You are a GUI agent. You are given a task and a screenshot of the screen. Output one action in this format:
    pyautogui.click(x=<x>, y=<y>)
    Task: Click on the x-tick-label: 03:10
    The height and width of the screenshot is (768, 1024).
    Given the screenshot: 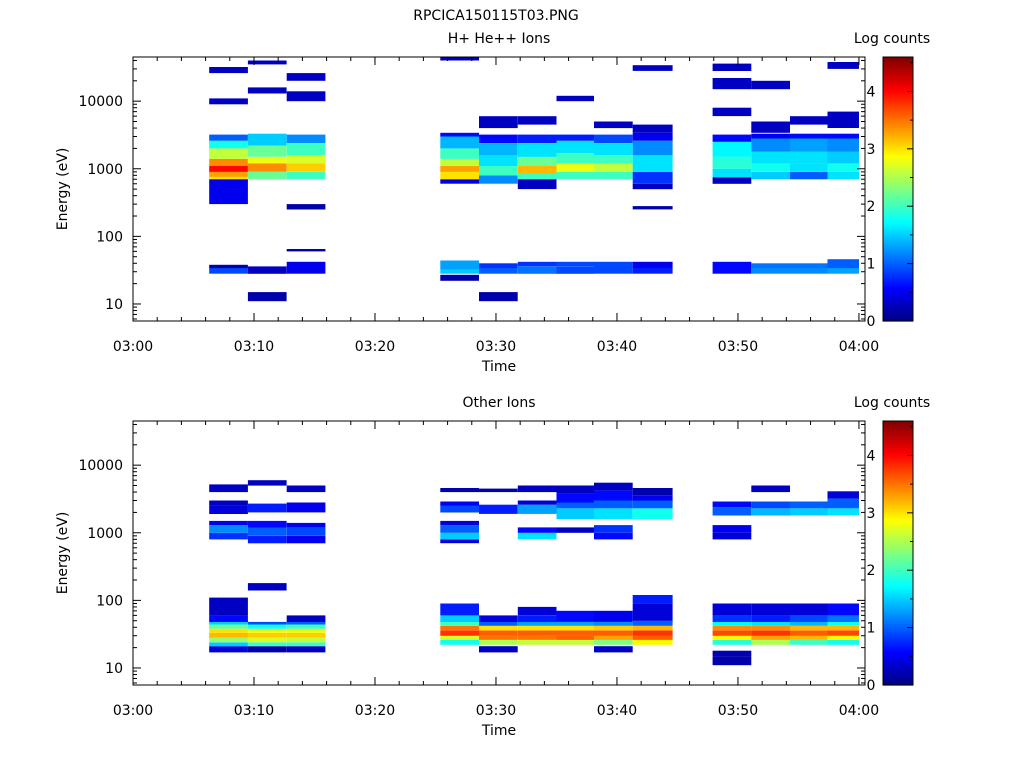 What is the action you would take?
    pyautogui.click(x=254, y=711)
    